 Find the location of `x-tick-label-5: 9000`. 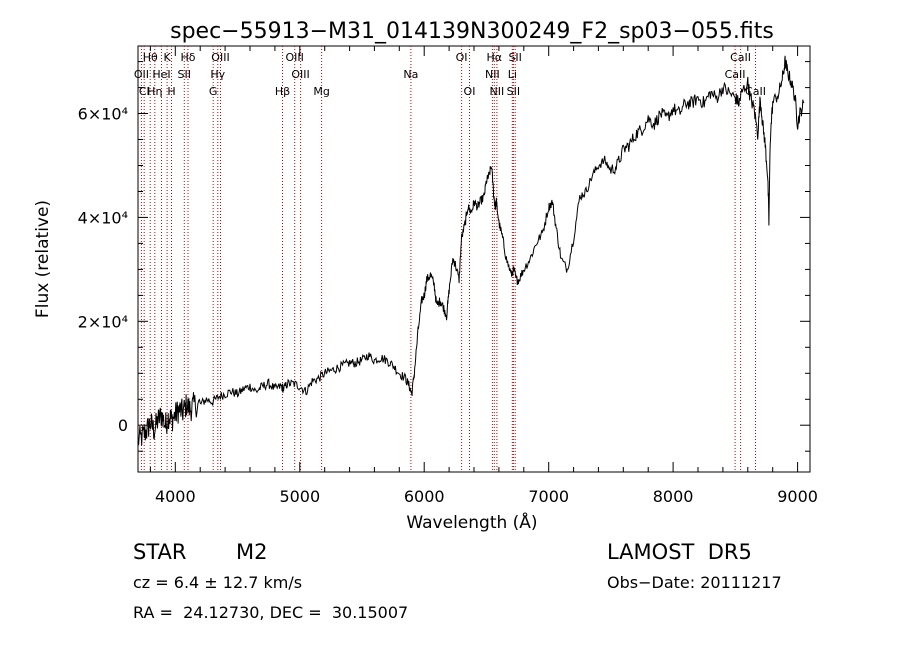

x-tick-label-5: 9000 is located at coordinates (797, 496).